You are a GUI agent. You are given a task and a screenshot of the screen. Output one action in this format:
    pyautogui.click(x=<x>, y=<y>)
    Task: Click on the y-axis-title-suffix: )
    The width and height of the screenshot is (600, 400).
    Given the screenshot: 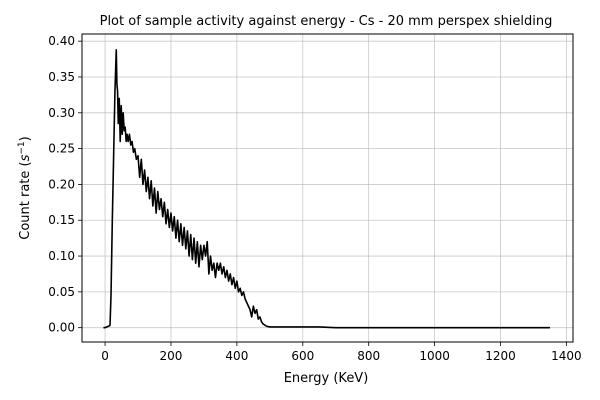 What is the action you would take?
    pyautogui.click(x=25, y=138)
    